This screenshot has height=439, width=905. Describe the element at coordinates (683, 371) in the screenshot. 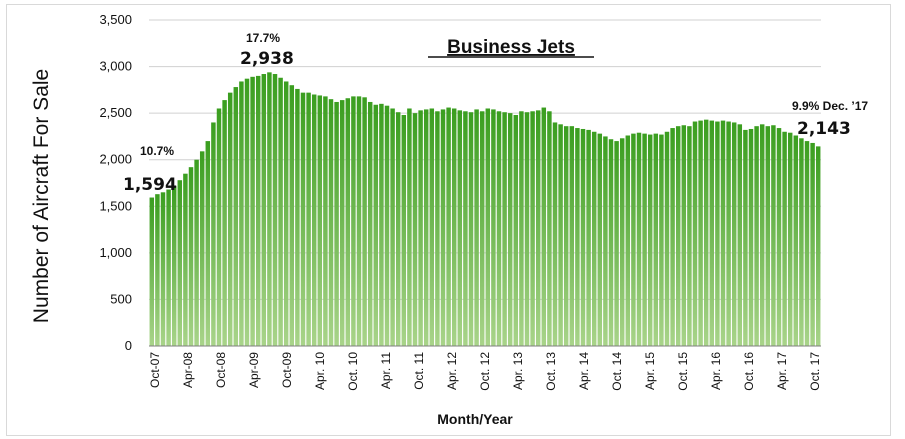

I see `x-tick-label: Oct. 15` at that location.